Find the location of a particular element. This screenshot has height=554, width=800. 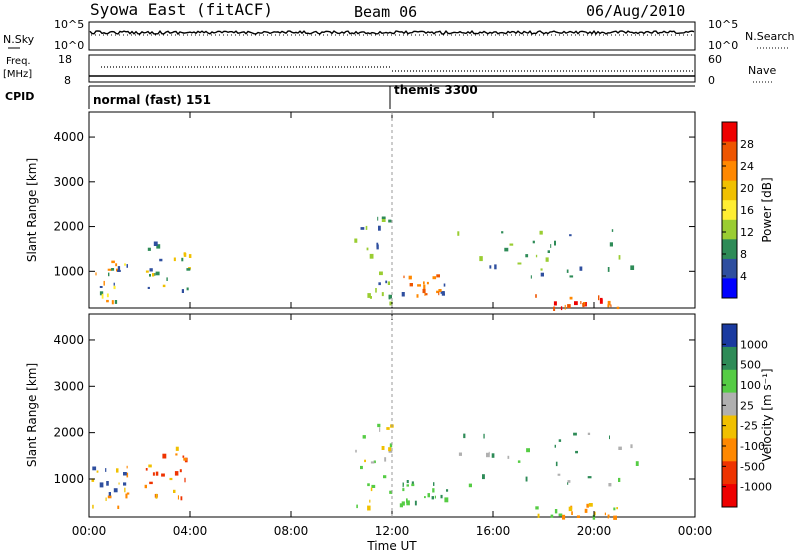

nsearch-tick-bottom: 10^0 is located at coordinates (723, 45).